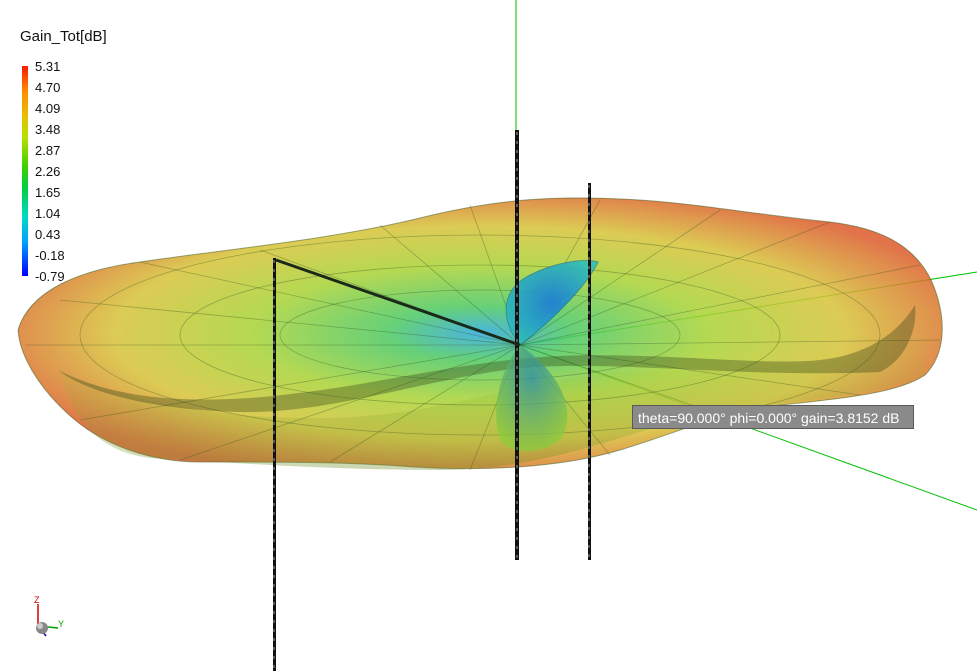 This screenshot has height=671, width=977. What do you see at coordinates (532, 398) in the screenshot?
I see `lower-lobe` at bounding box center [532, 398].